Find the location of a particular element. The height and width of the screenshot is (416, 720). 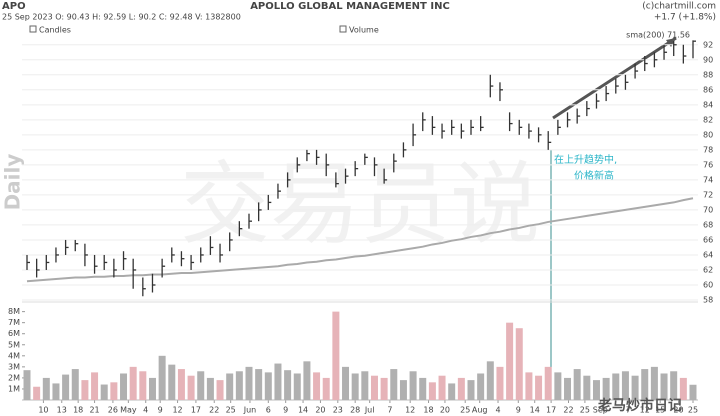

y-tick-label: 62 is located at coordinates (708, 269).